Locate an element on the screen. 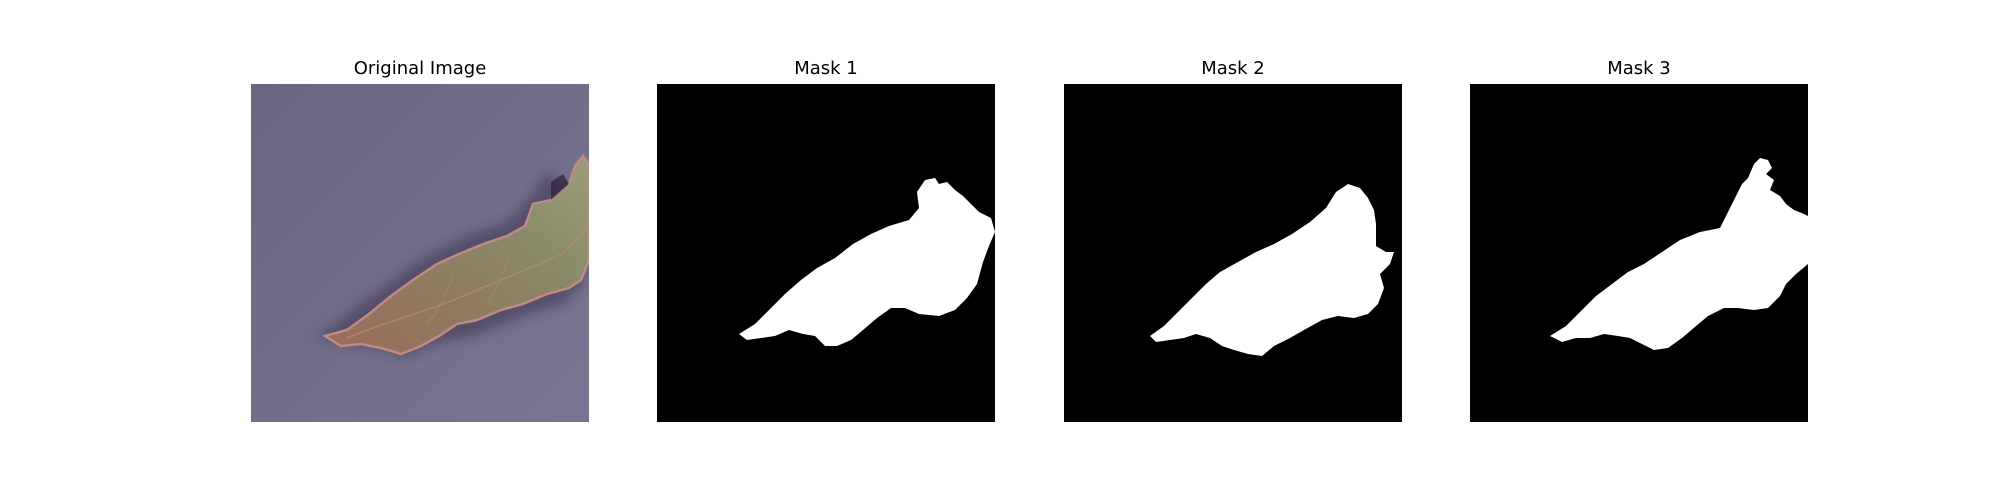 This screenshot has height=500, width=2000. original-image is located at coordinates (420, 253).